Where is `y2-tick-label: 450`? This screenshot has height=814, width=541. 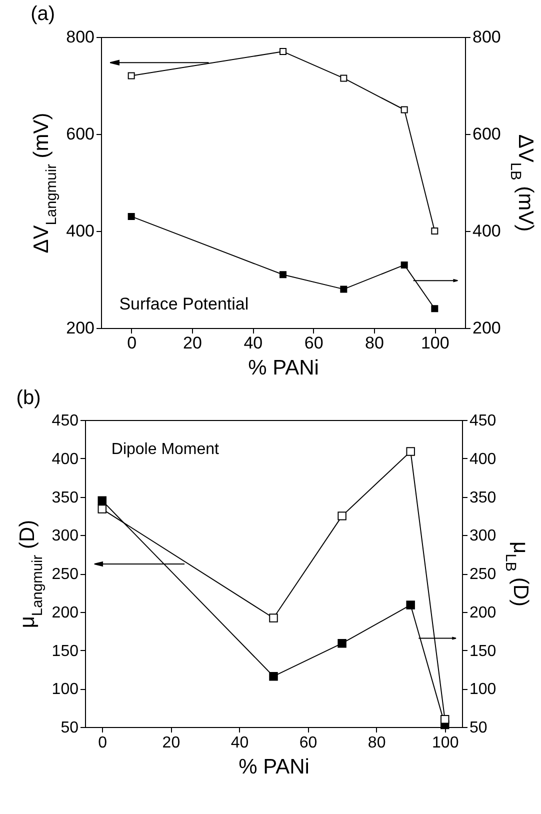 y2-tick-label: 450 is located at coordinates (483, 421).